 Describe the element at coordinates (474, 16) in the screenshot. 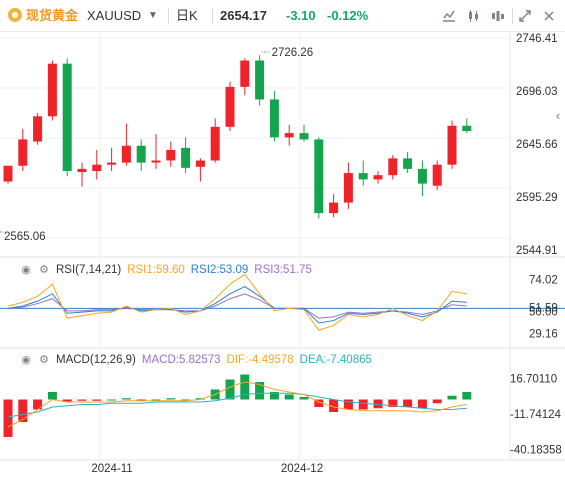

I see `kline-icon` at that location.